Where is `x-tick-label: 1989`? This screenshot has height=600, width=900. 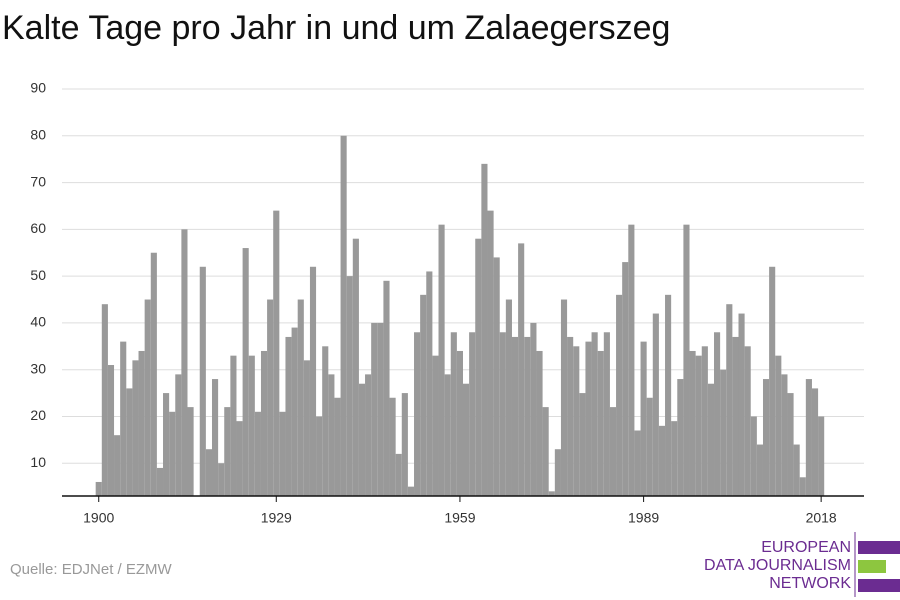 x-tick-label: 1989 is located at coordinates (643, 518).